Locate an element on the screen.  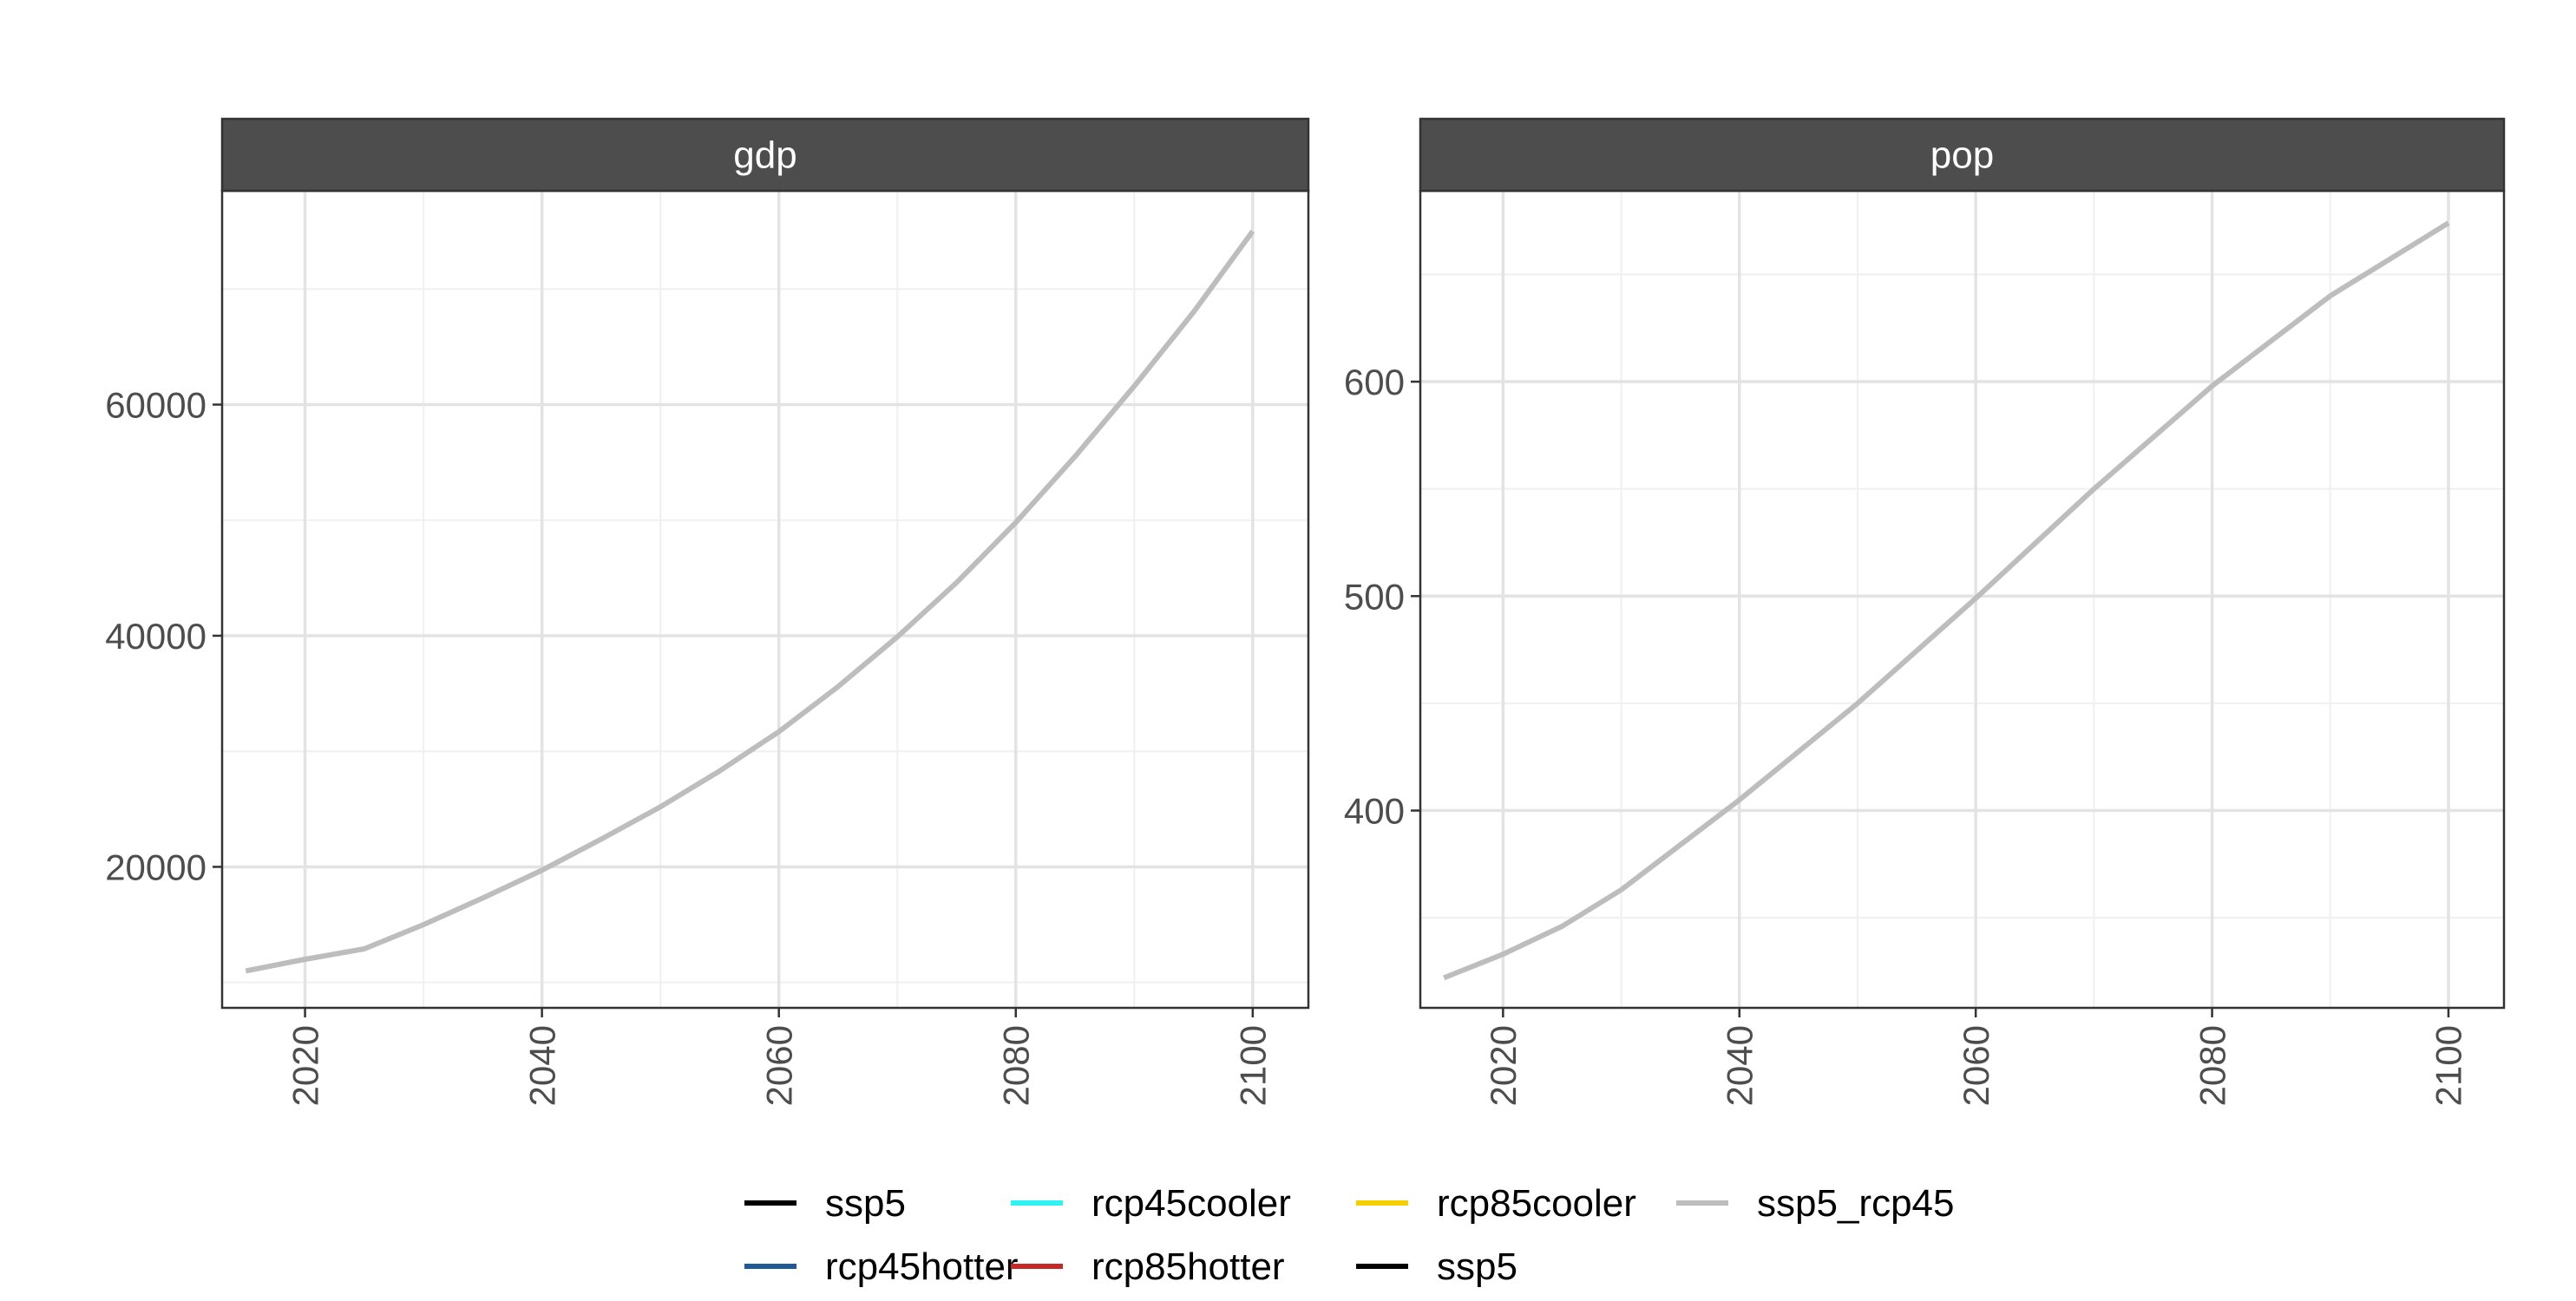
facet-strip-label: pop is located at coordinates (1962, 155).